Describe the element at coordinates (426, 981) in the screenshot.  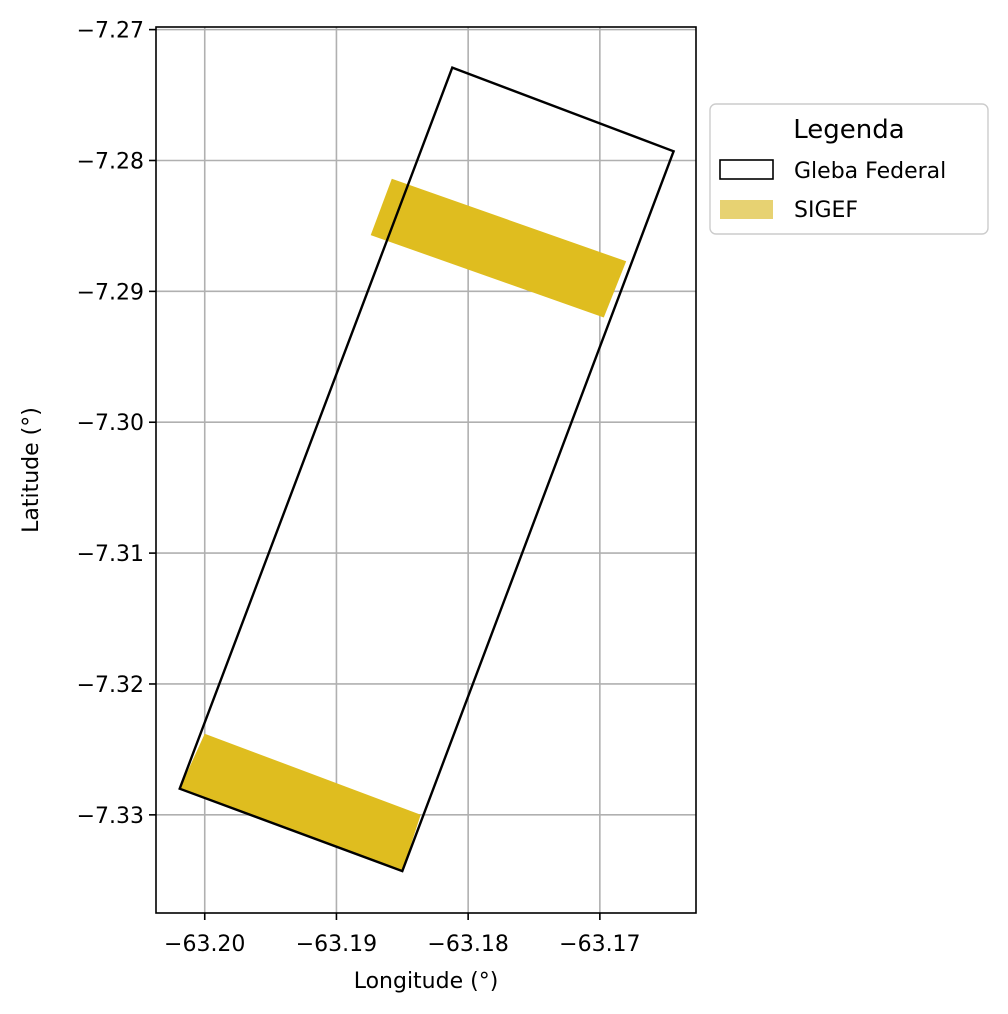
I see `x-axis-title: Longitude (°)` at that location.